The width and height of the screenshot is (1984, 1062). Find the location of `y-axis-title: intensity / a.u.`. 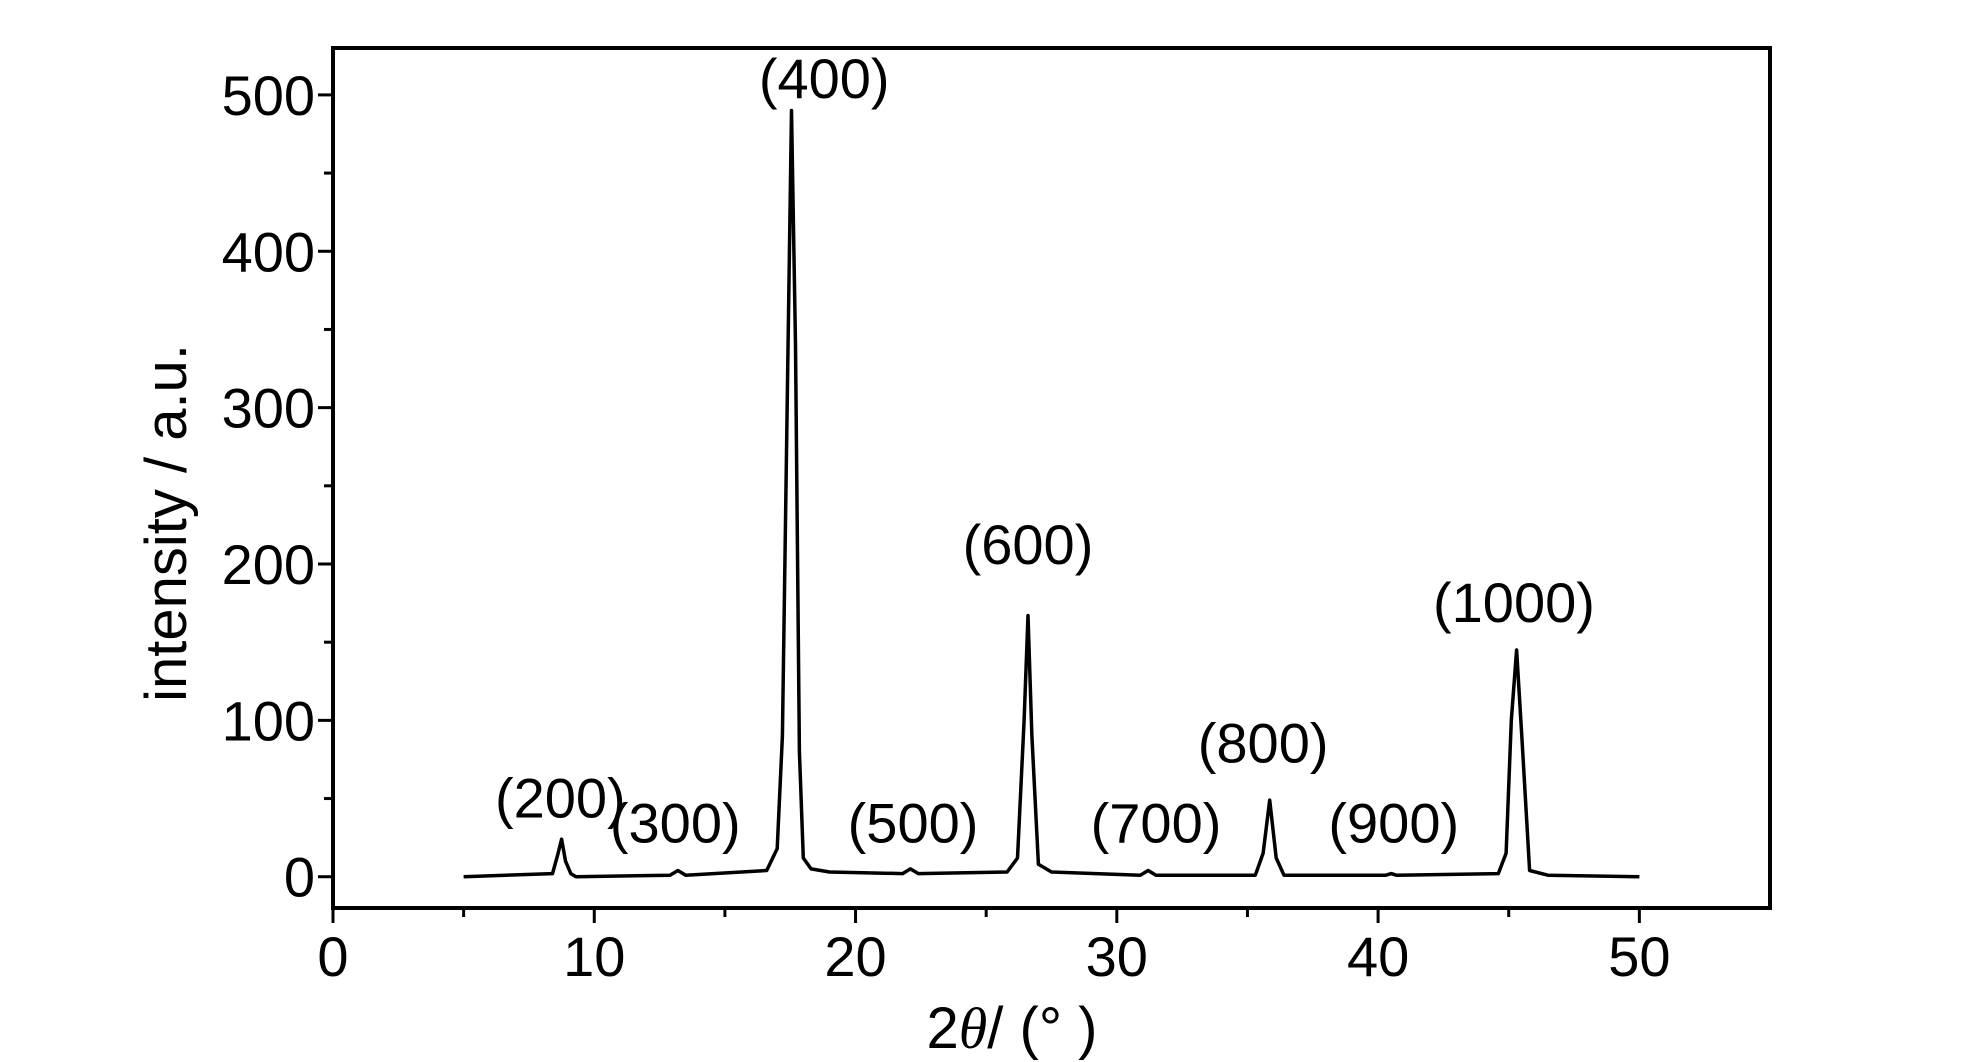

y-axis-title: intensity / a.u. is located at coordinates (166, 523).